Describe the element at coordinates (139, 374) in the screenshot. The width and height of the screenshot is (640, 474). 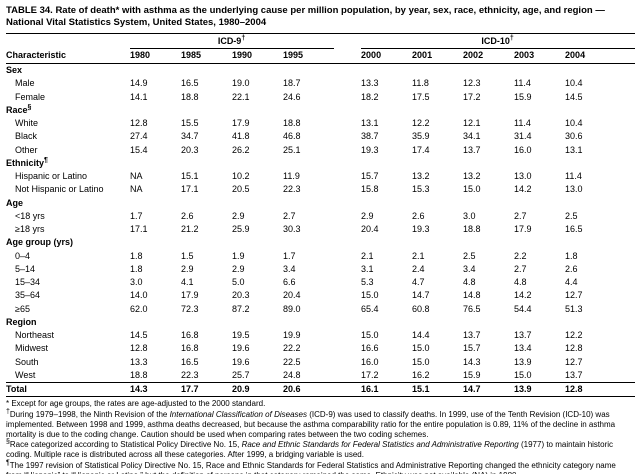
I see `value-cell: 18.8` at that location.